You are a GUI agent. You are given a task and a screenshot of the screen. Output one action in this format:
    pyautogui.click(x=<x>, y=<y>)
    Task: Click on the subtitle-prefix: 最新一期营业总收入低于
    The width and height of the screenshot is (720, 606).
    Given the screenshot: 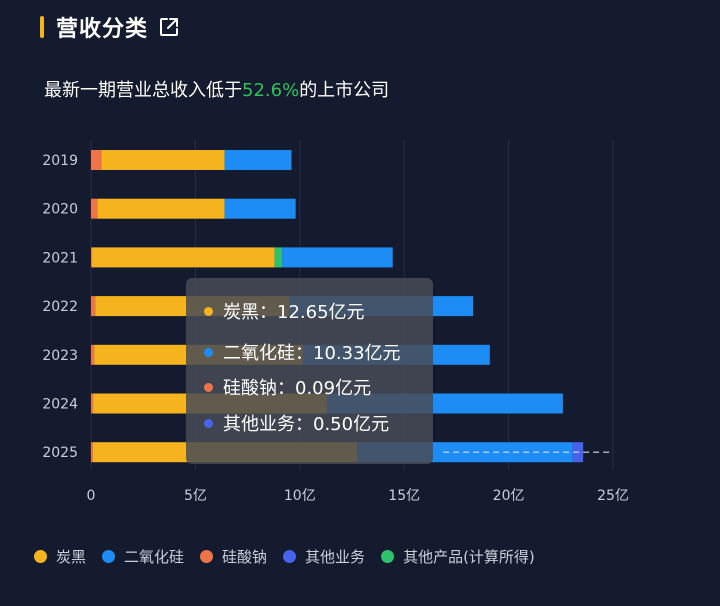 What is the action you would take?
    pyautogui.click(x=143, y=90)
    